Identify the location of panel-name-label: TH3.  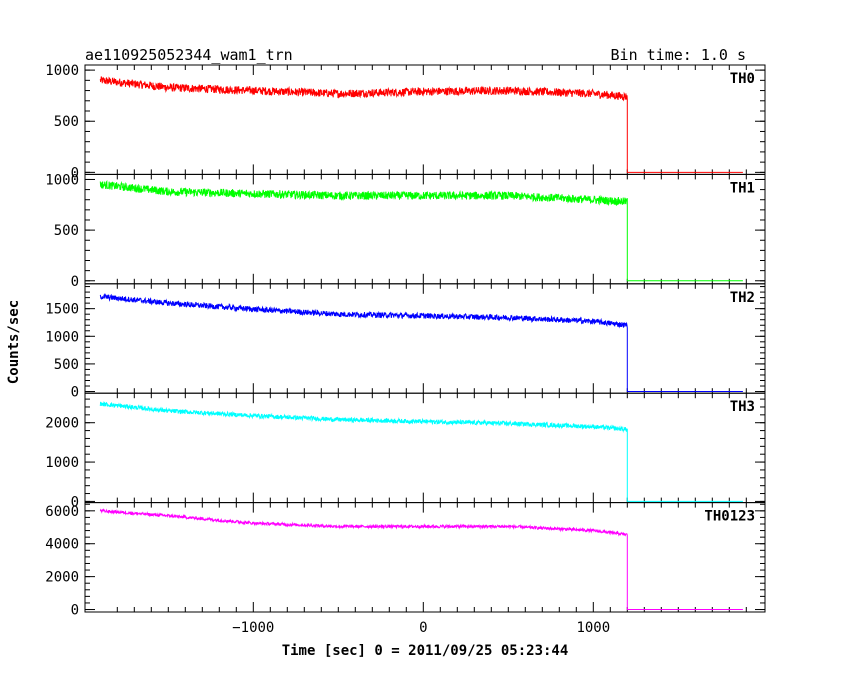
(742, 407).